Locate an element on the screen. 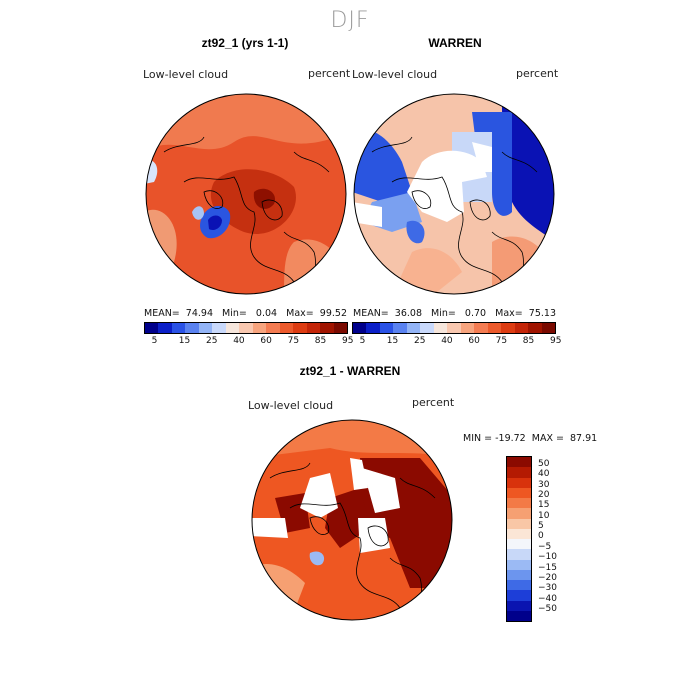 The width and height of the screenshot is (700, 700). diff-polar-map is located at coordinates (352, 520).